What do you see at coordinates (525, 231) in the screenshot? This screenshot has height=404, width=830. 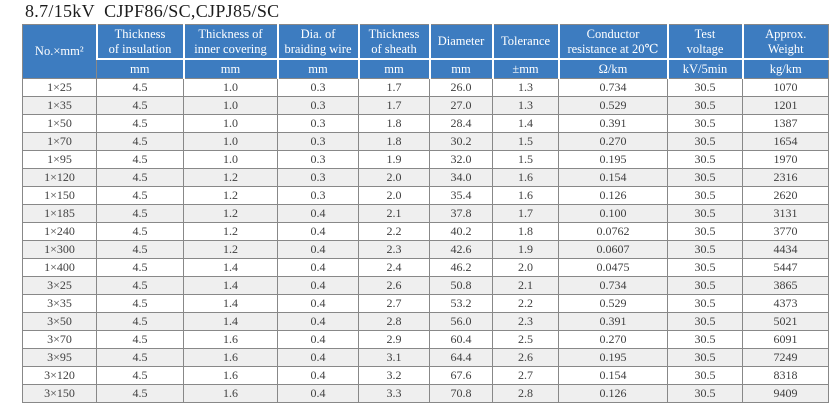 I see `value-cell-tolerance: 1.8` at bounding box center [525, 231].